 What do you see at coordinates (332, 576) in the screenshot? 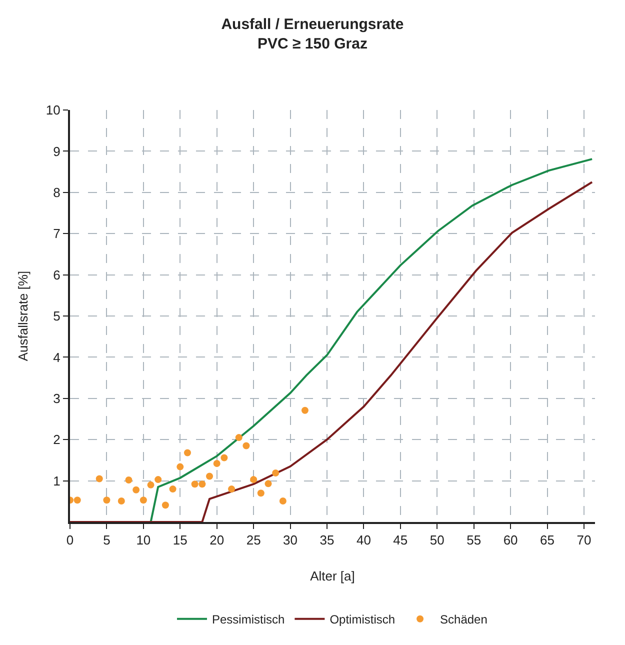
I see `x-axis-title: Alter [a]` at bounding box center [332, 576].